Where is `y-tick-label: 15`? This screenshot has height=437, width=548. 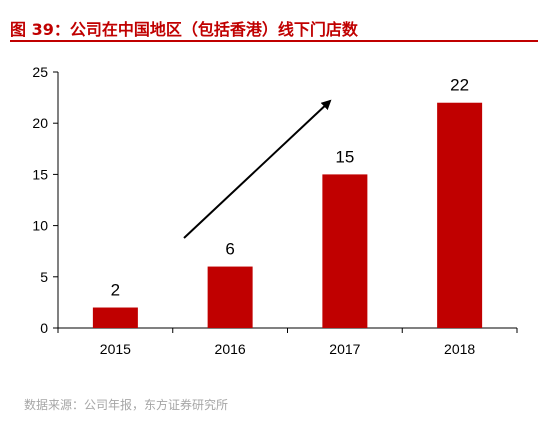
y-tick-label: 15 is located at coordinates (40, 174).